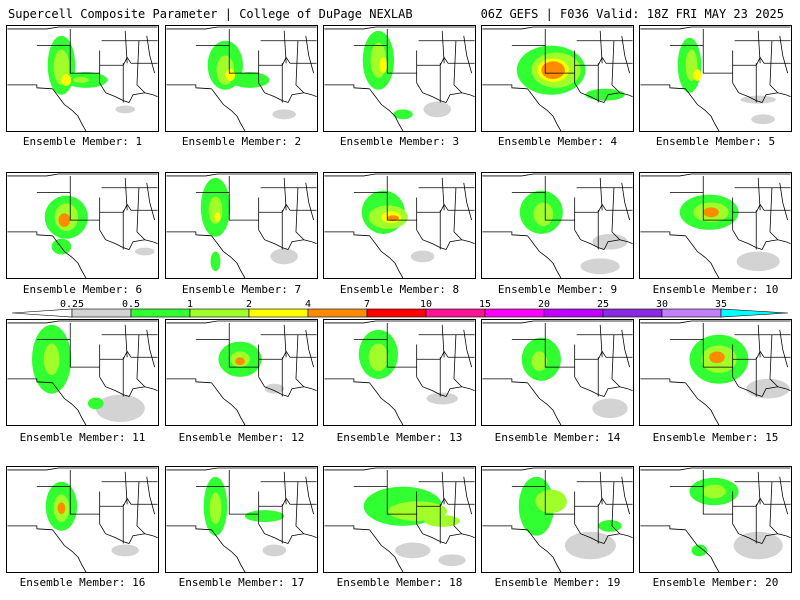 The image size is (800, 600). I want to click on member-label: Ensemble Member: 9, so click(557, 289).